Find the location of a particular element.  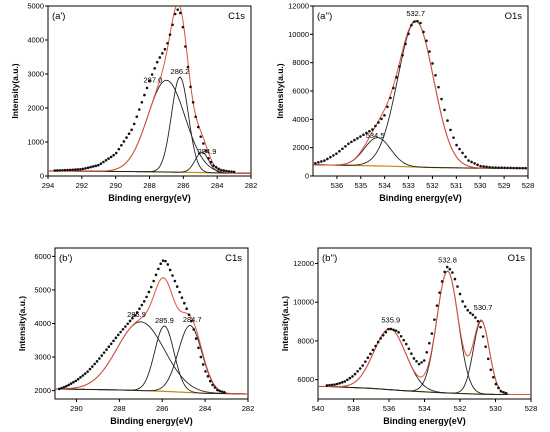

x-tick-label: 294 is located at coordinates (48, 185).